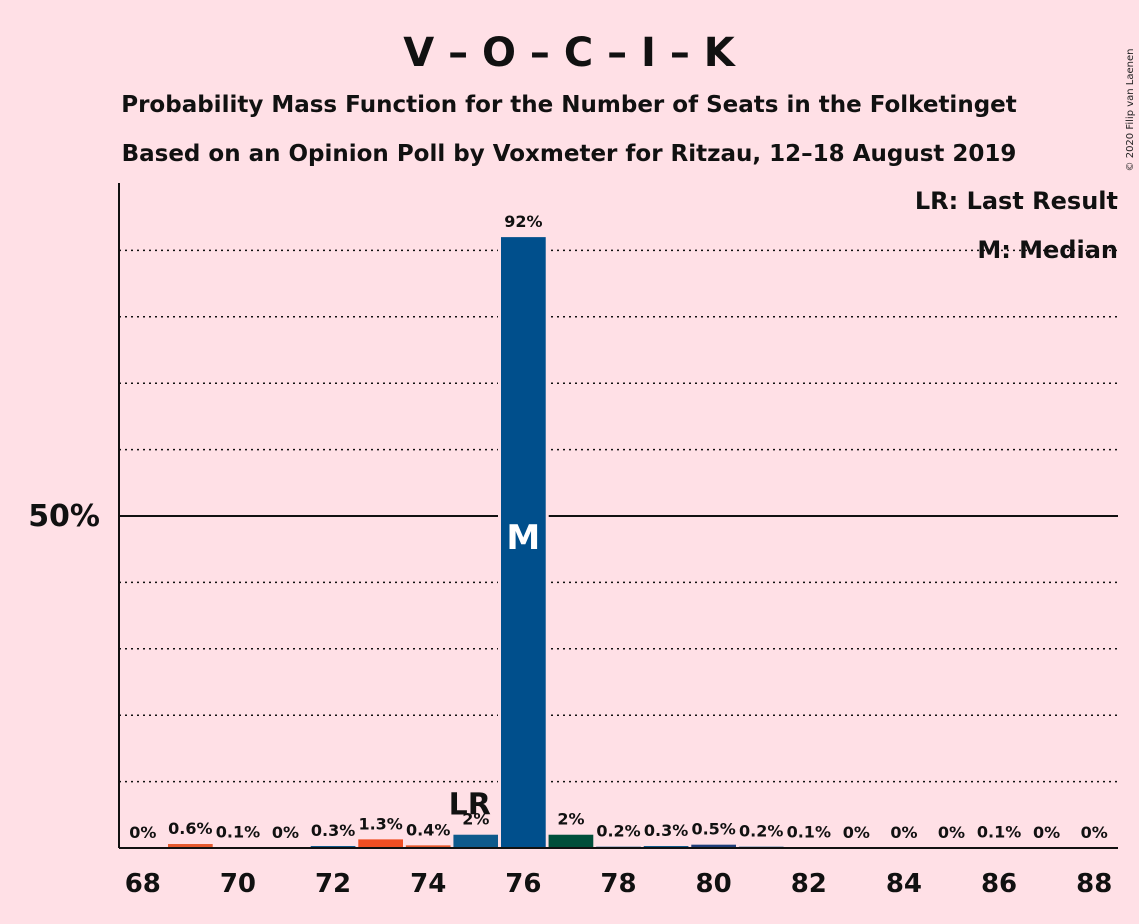 Image resolution: width=1139 pixels, height=924 pixels. Describe the element at coordinates (761, 831) in the screenshot. I see `data-label-81: 0.2%` at that location.